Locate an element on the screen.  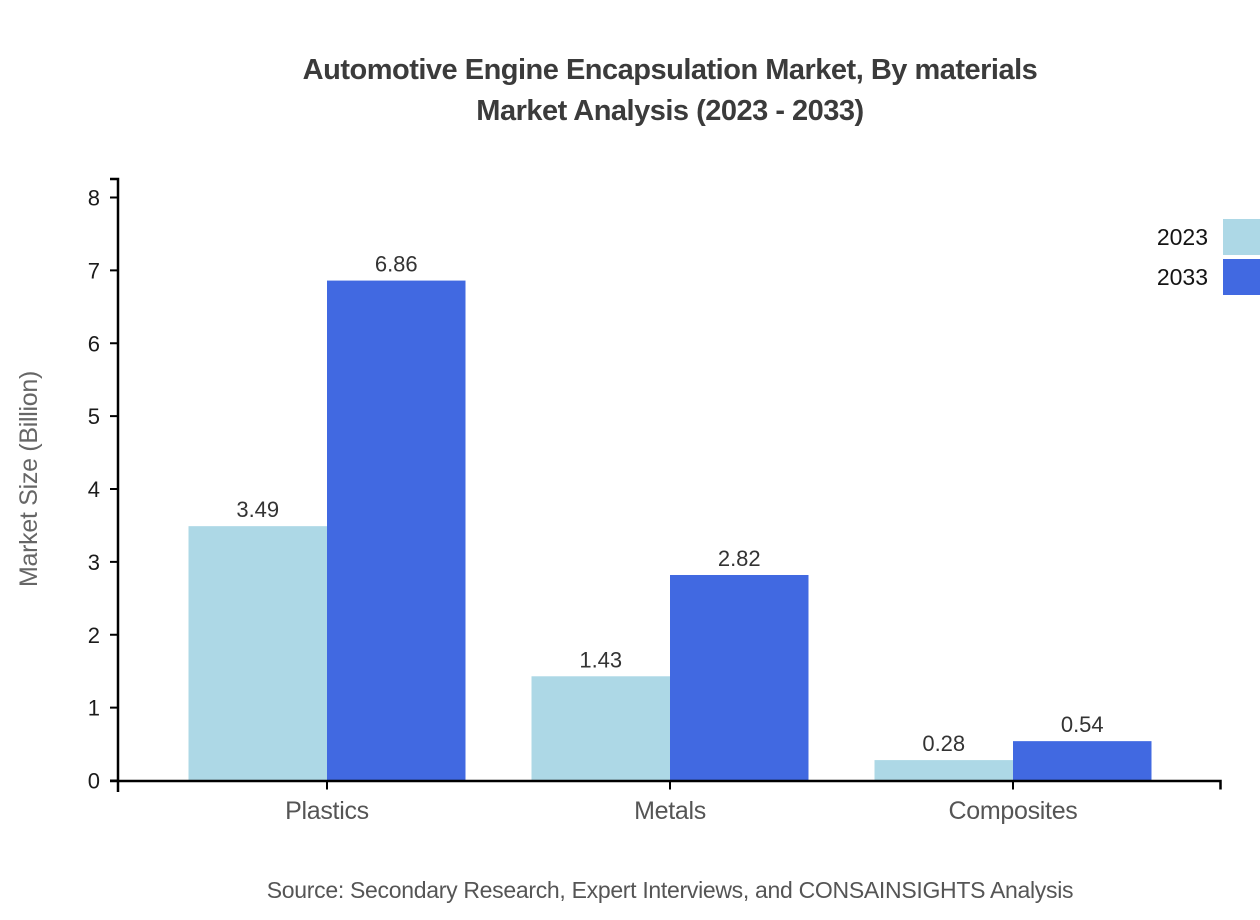
bar-2033-Composites is located at coordinates (1082, 761).